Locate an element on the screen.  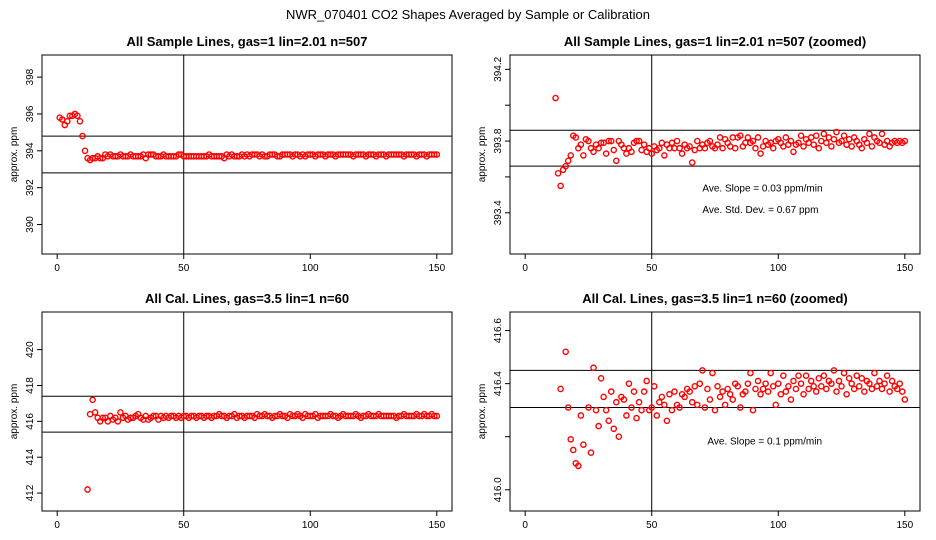
y-tick-label: 398 is located at coordinates (30, 76).